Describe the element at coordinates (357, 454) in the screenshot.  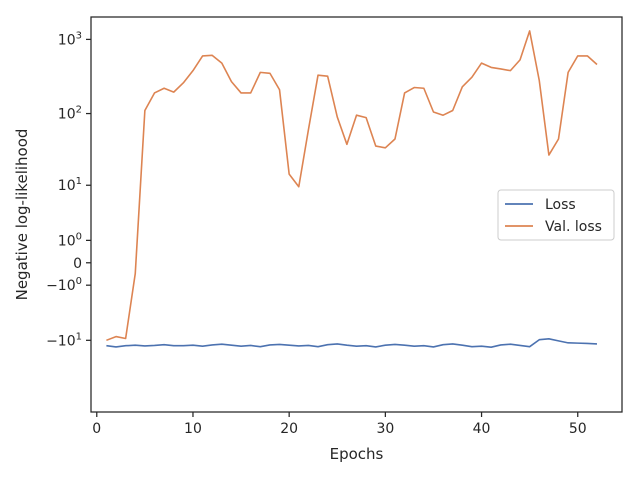
I see `x-axis-label: Epochs` at that location.